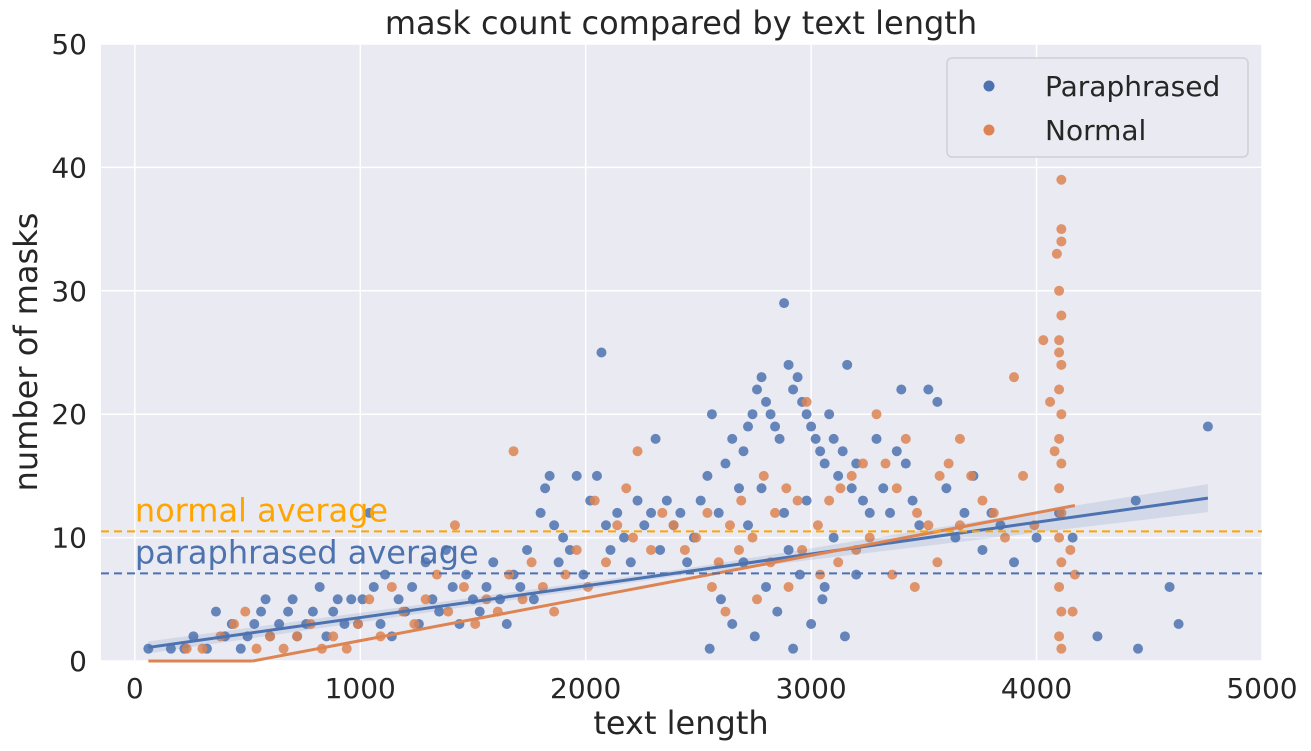 This screenshot has height=751, width=1311. I want to click on x-axis-title: text length, so click(680, 723).